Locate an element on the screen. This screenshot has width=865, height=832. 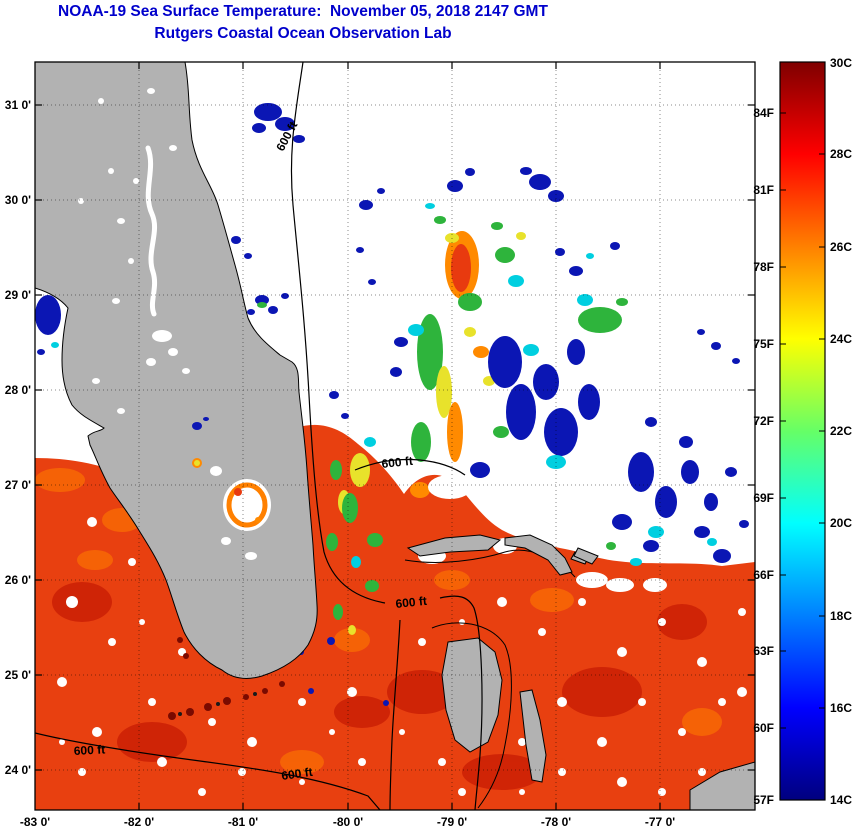
contour-label-600ft-2: 600 ft is located at coordinates (397, 462).